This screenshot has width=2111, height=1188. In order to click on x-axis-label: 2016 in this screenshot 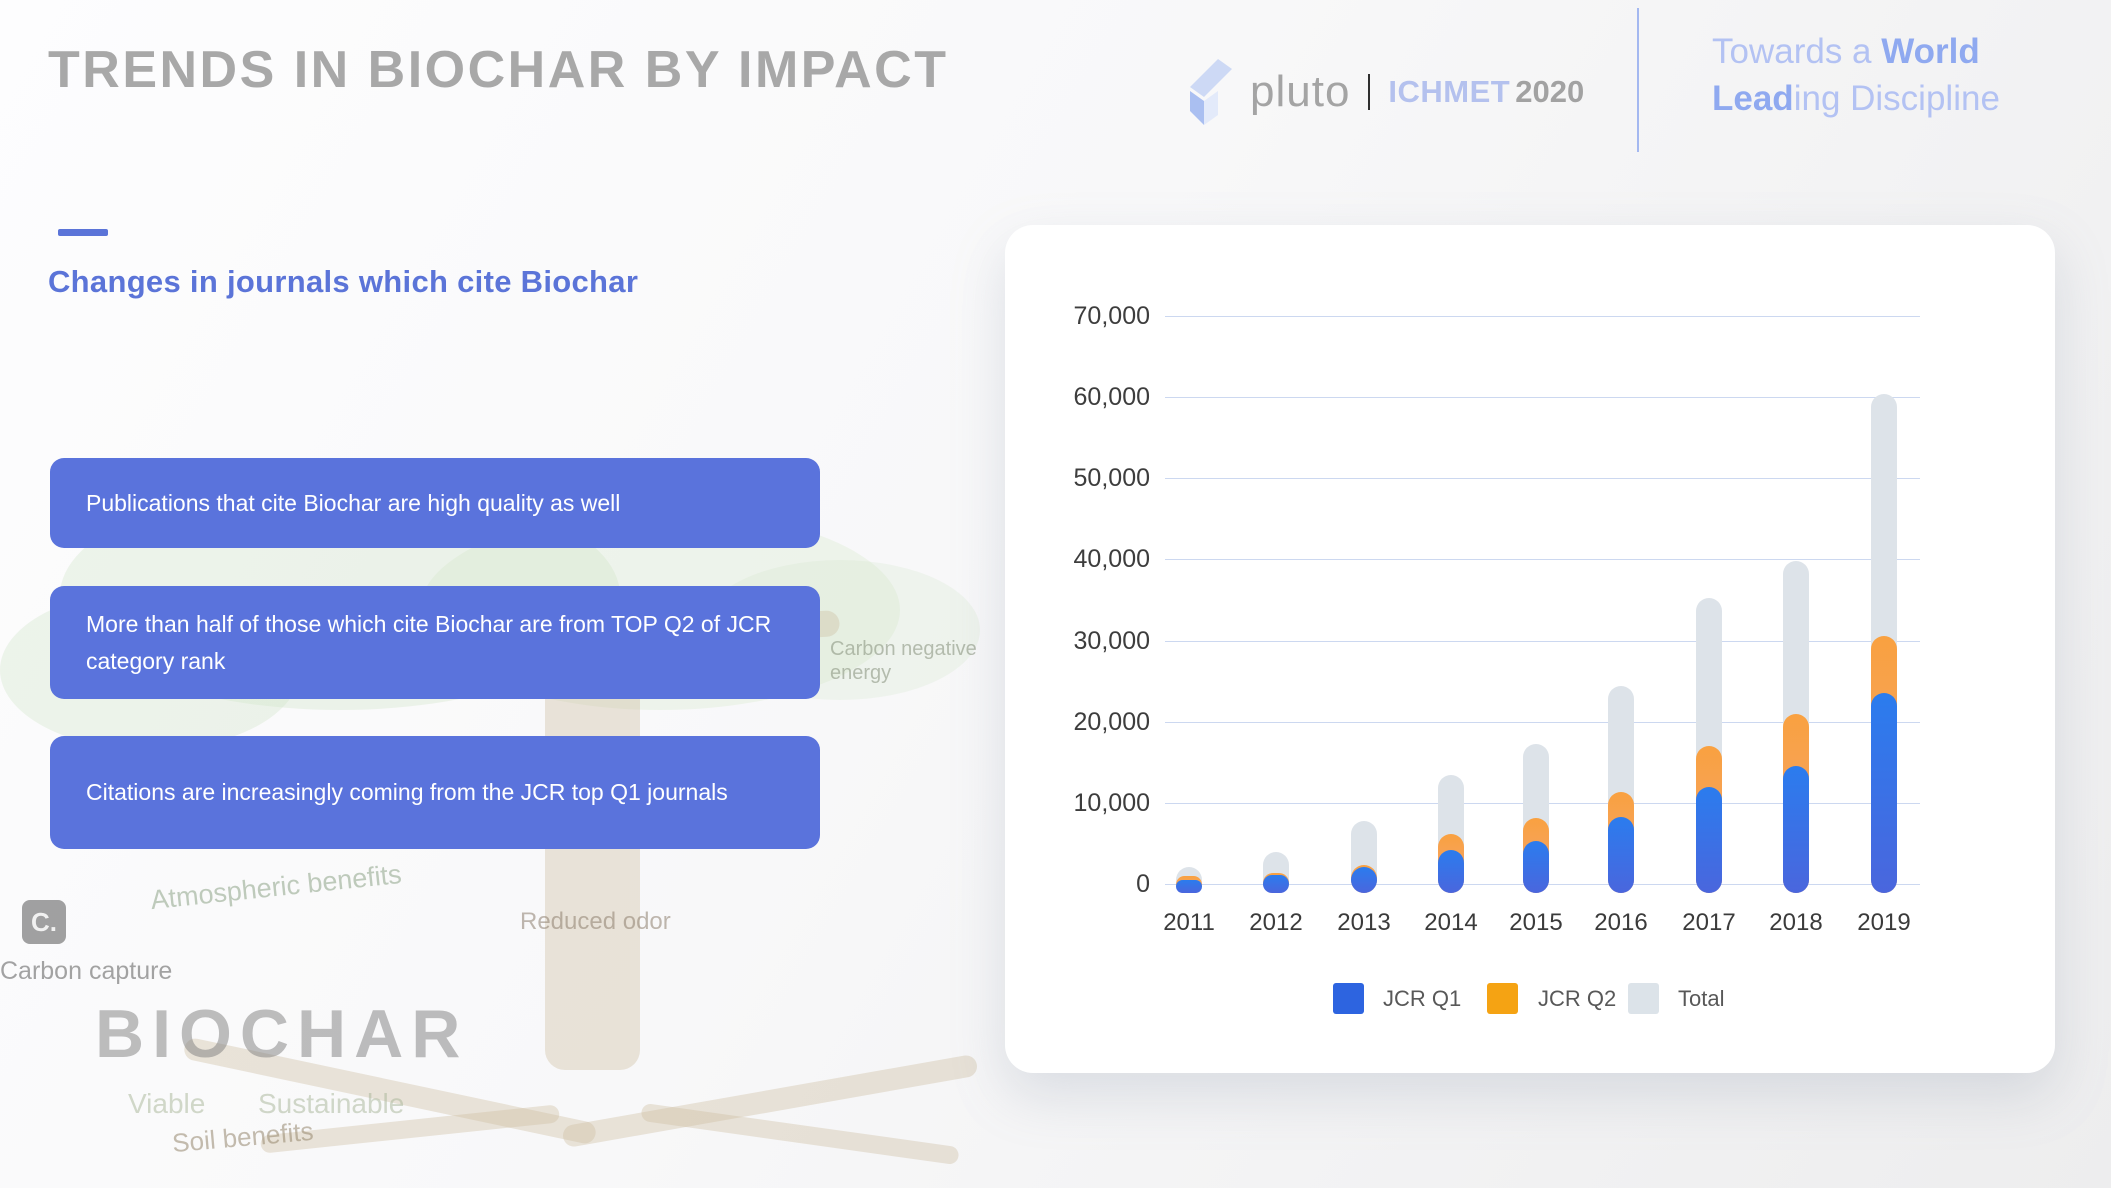, I will do `click(1621, 922)`.